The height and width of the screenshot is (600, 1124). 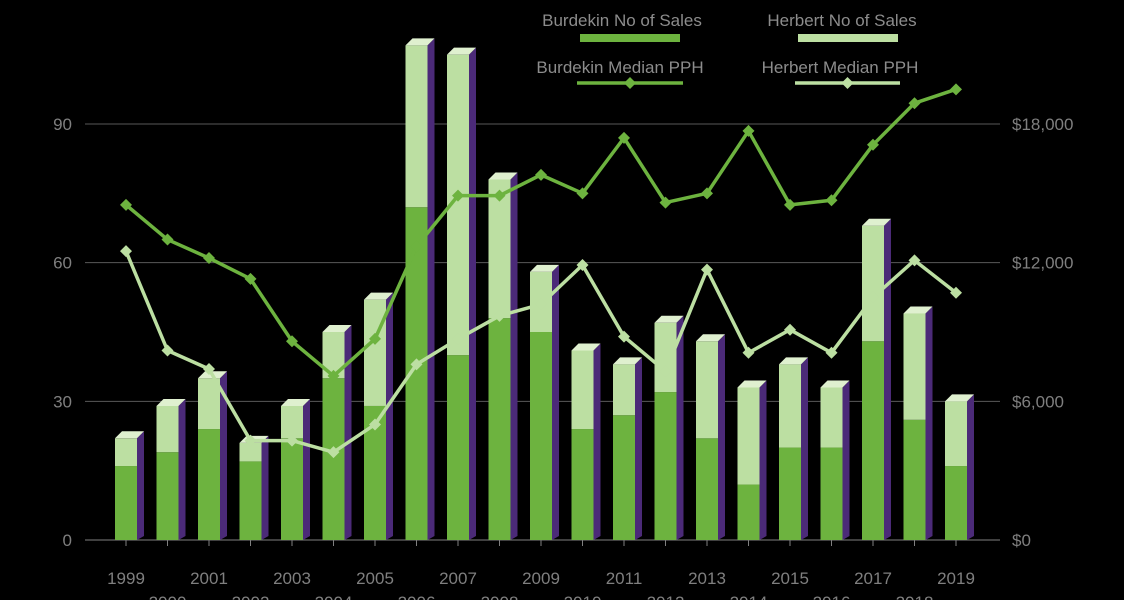 I want to click on x-tick-label: 2002, so click(x=251, y=596).